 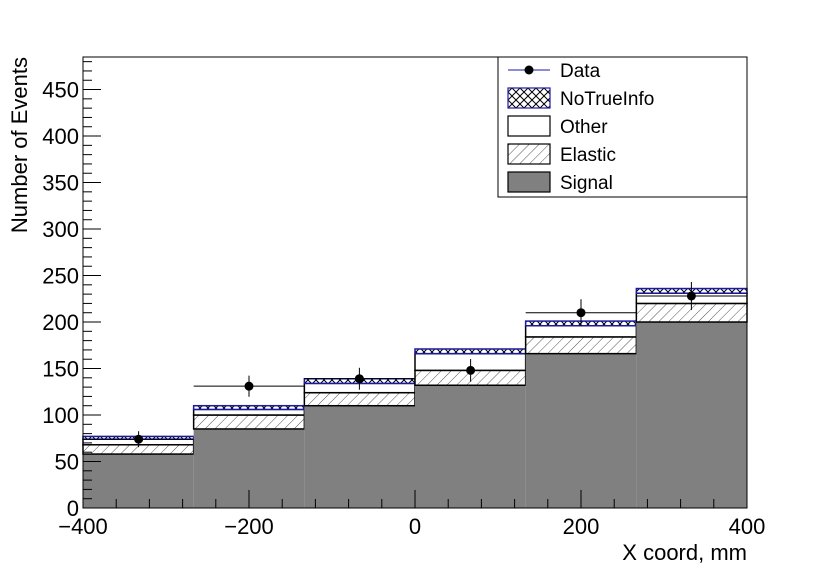 I want to click on y-tick-label: 250, so click(x=60, y=276).